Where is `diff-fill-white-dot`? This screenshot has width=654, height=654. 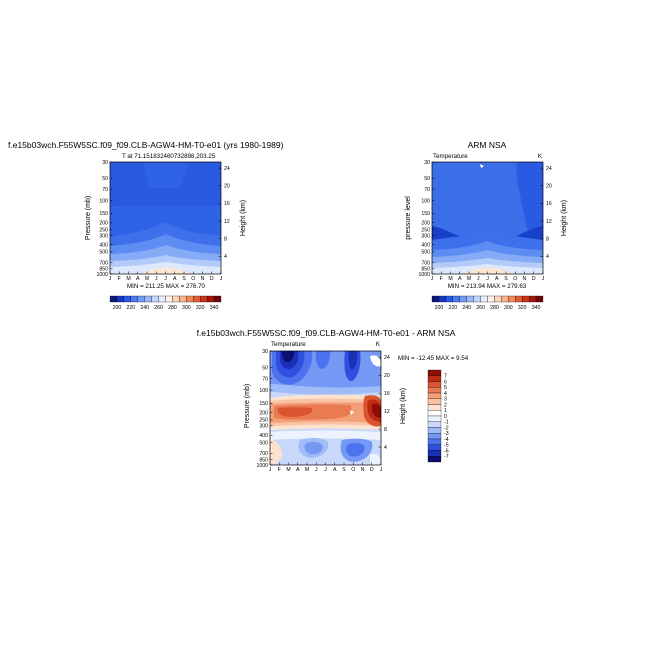
diff-fill-white-dot is located at coordinates (352, 412).